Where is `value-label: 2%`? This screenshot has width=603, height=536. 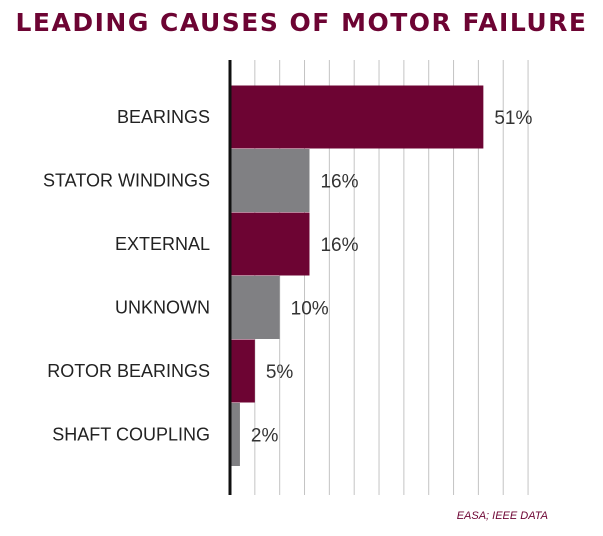 value-label: 2% is located at coordinates (265, 436).